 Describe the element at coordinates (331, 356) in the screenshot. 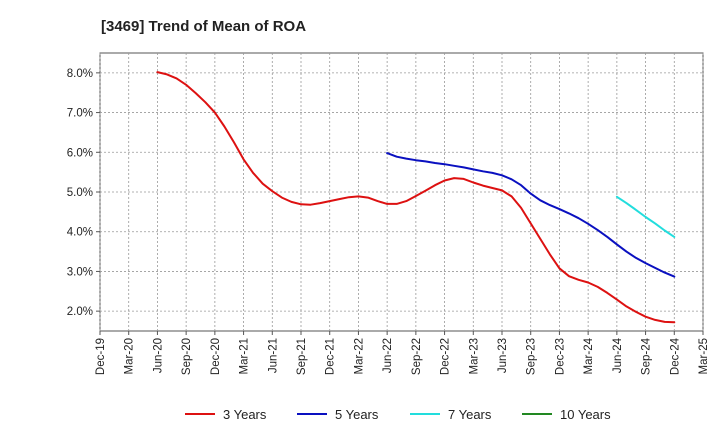

I see `x-tick-label: Dec-21` at that location.